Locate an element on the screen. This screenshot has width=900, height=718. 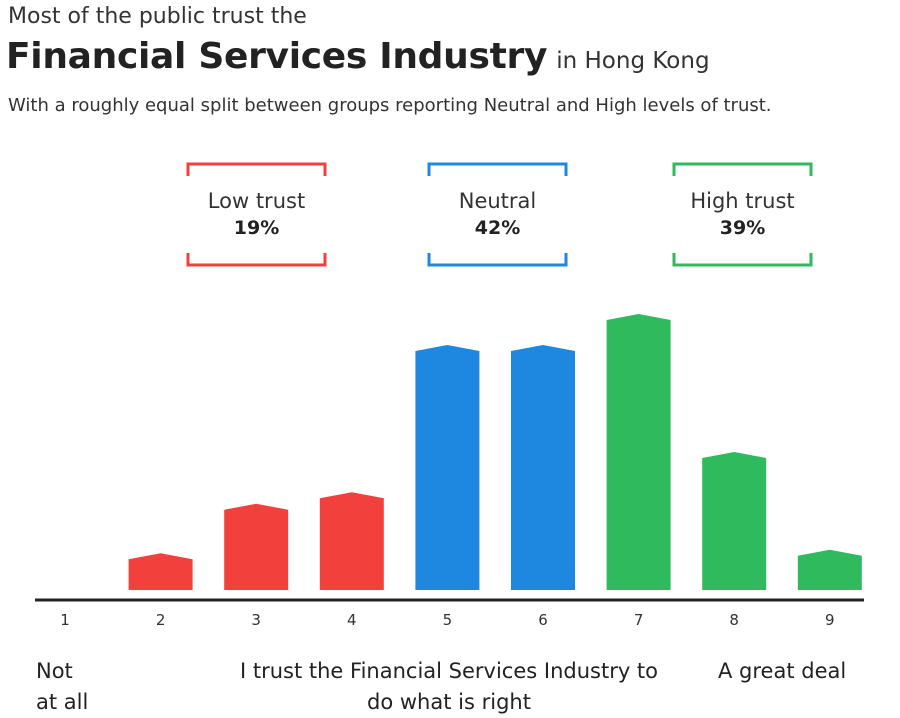
group-bracket-top-low is located at coordinates (256, 169).